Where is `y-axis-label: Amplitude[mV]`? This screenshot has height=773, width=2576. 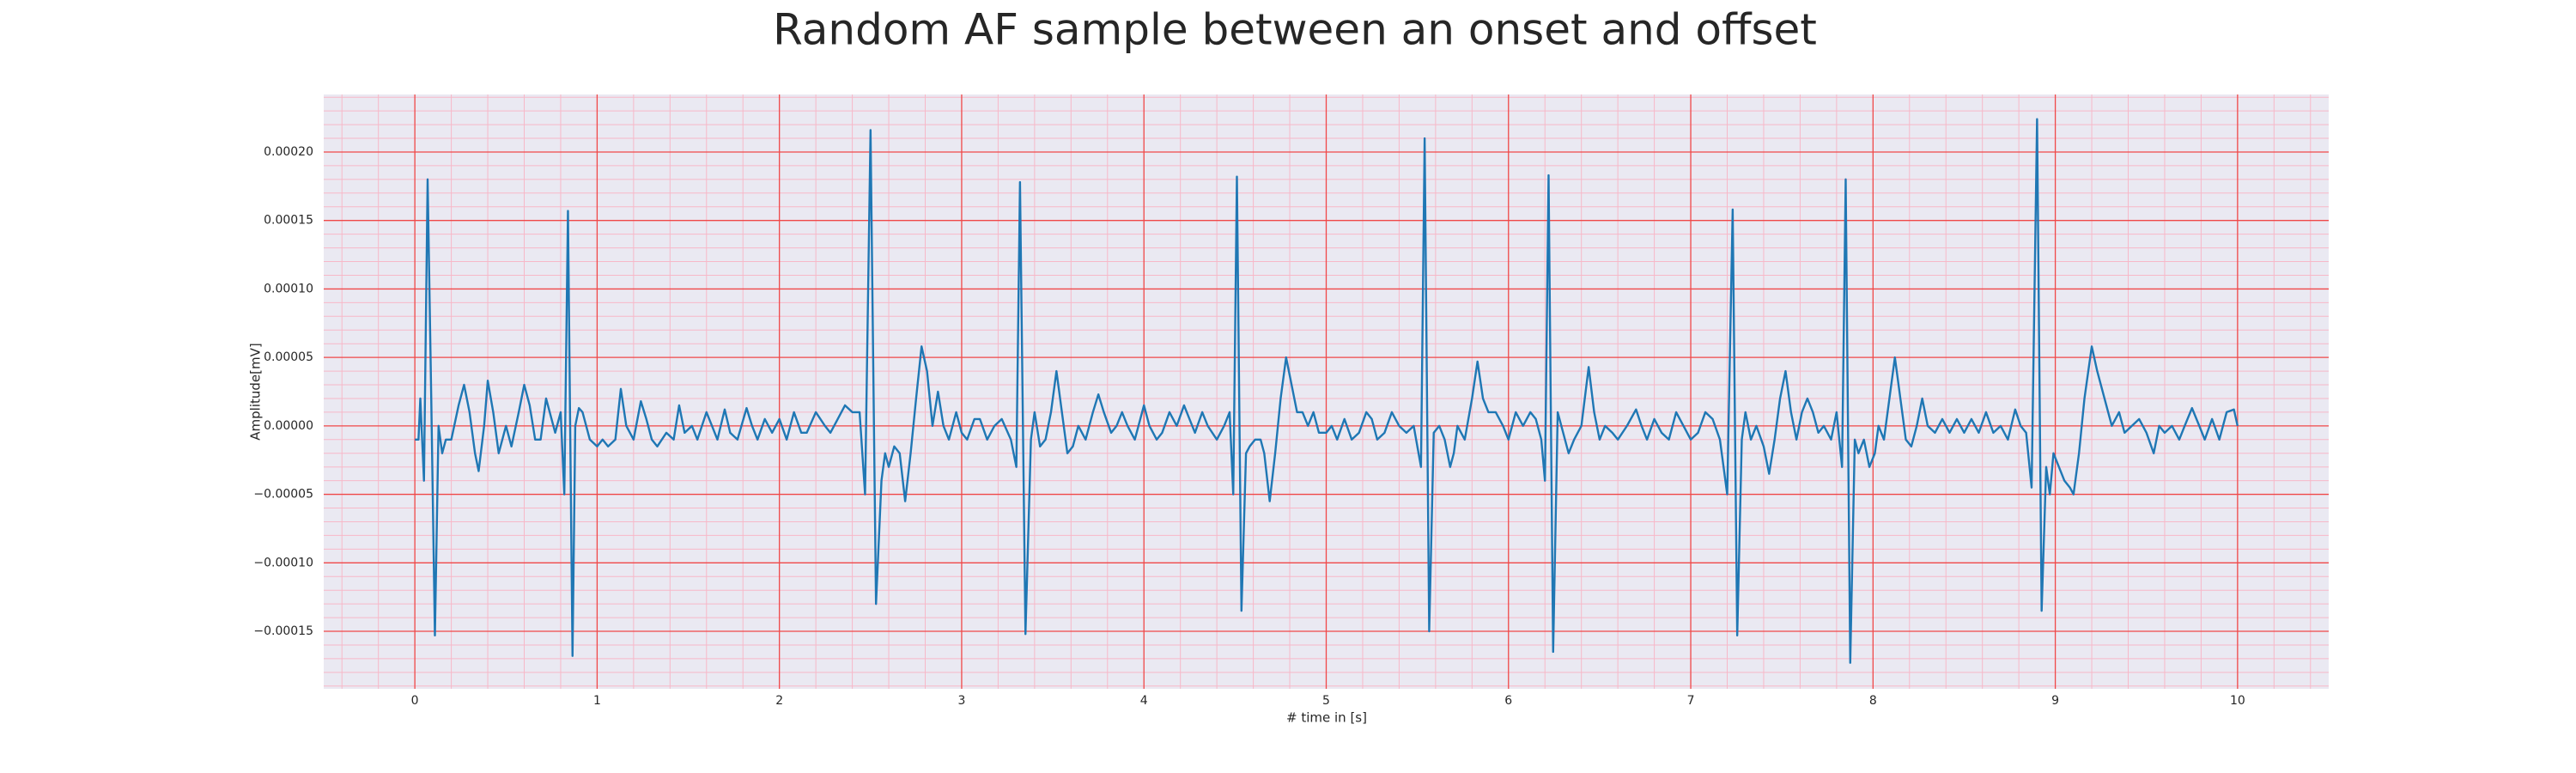
y-axis-label: Amplitude[mV] is located at coordinates (256, 391).